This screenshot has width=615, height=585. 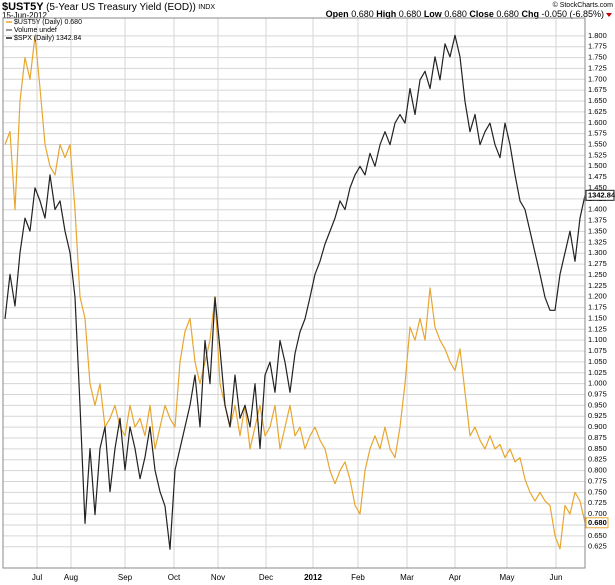 What do you see at coordinates (597, 165) in the screenshot?
I see `y-tick-label: 1.500` at bounding box center [597, 165].